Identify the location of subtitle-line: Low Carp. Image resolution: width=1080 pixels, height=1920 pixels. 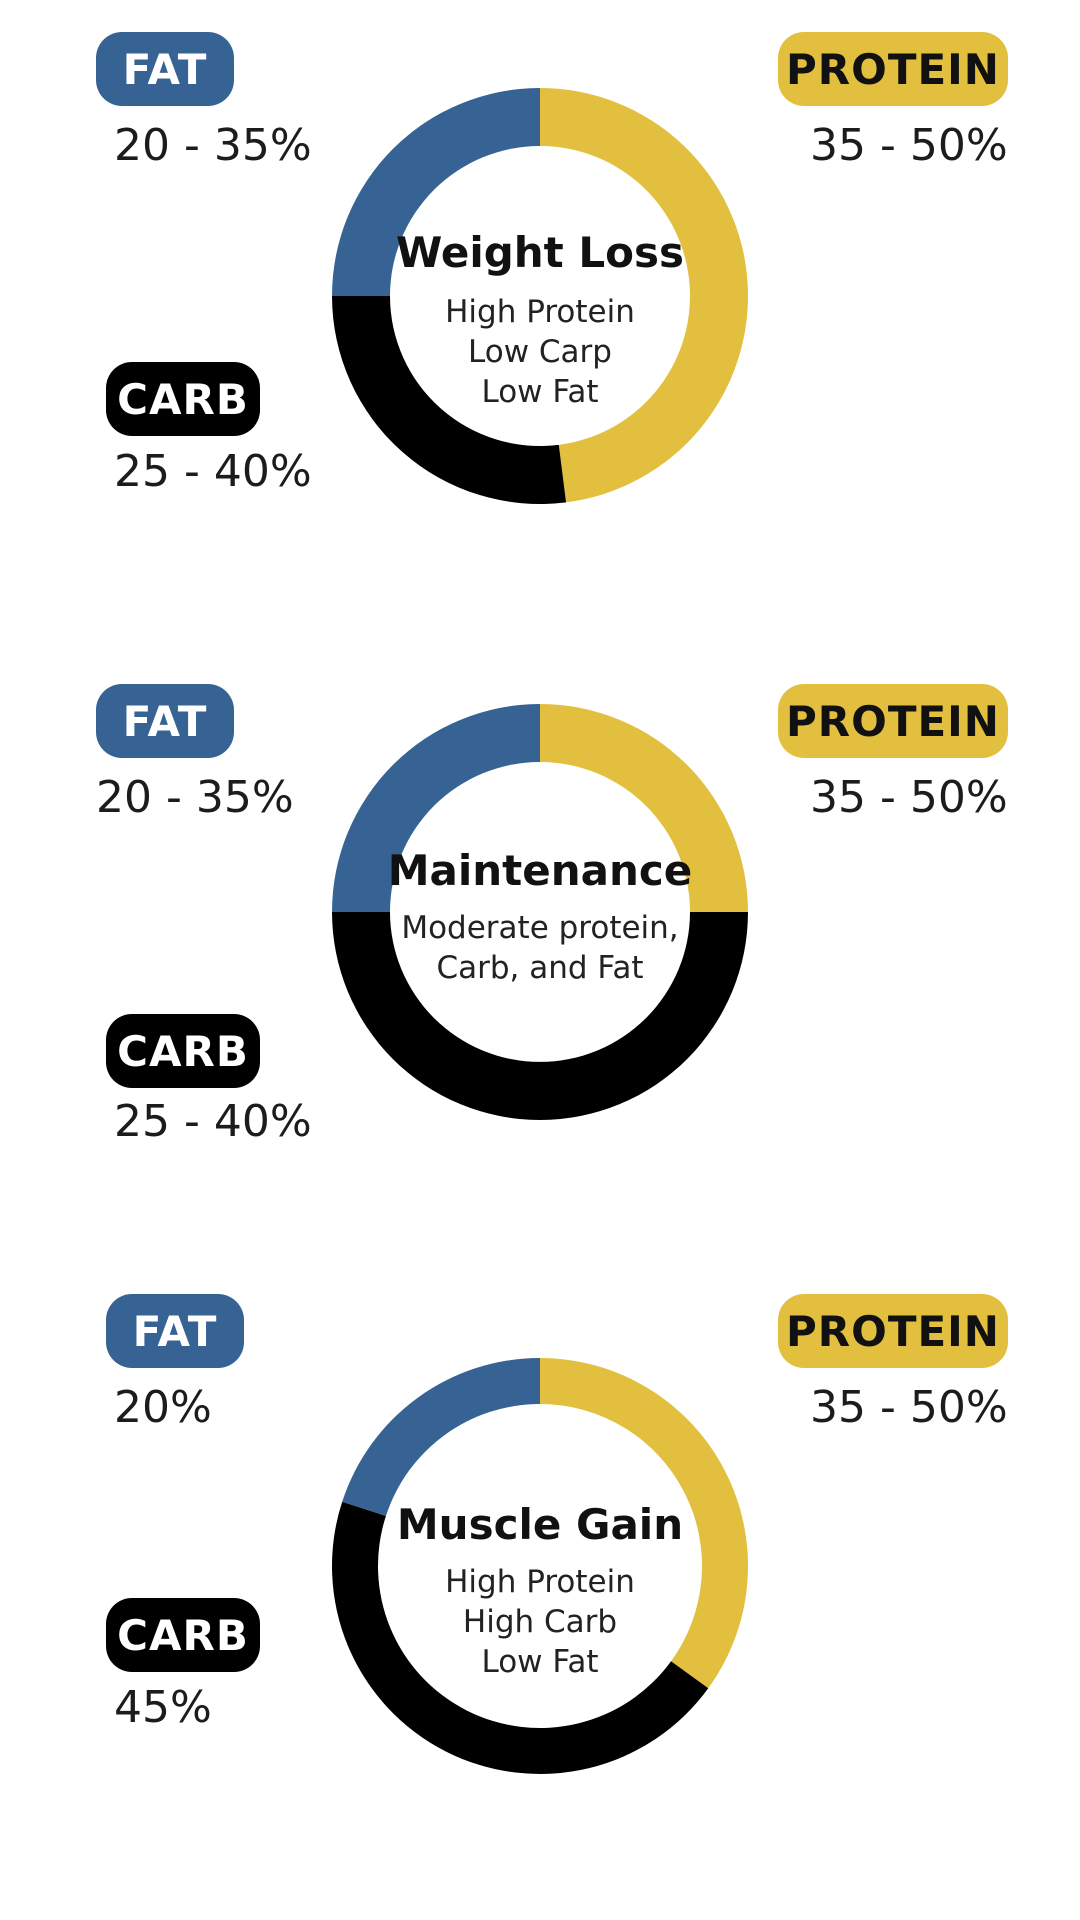
(540, 352).